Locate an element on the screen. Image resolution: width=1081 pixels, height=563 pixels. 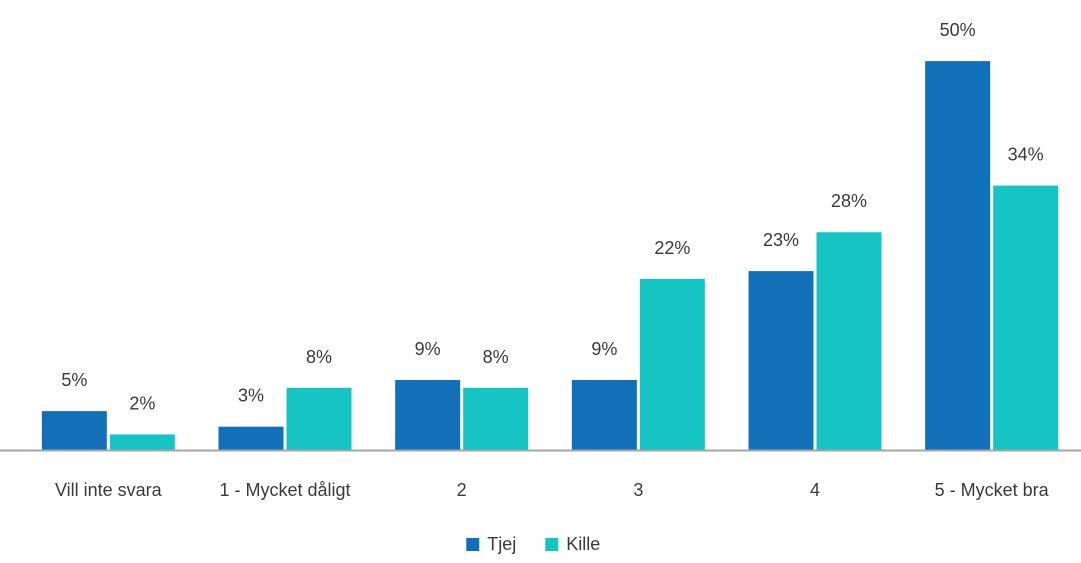
data-label-kille-3: 22% is located at coordinates (672, 248).